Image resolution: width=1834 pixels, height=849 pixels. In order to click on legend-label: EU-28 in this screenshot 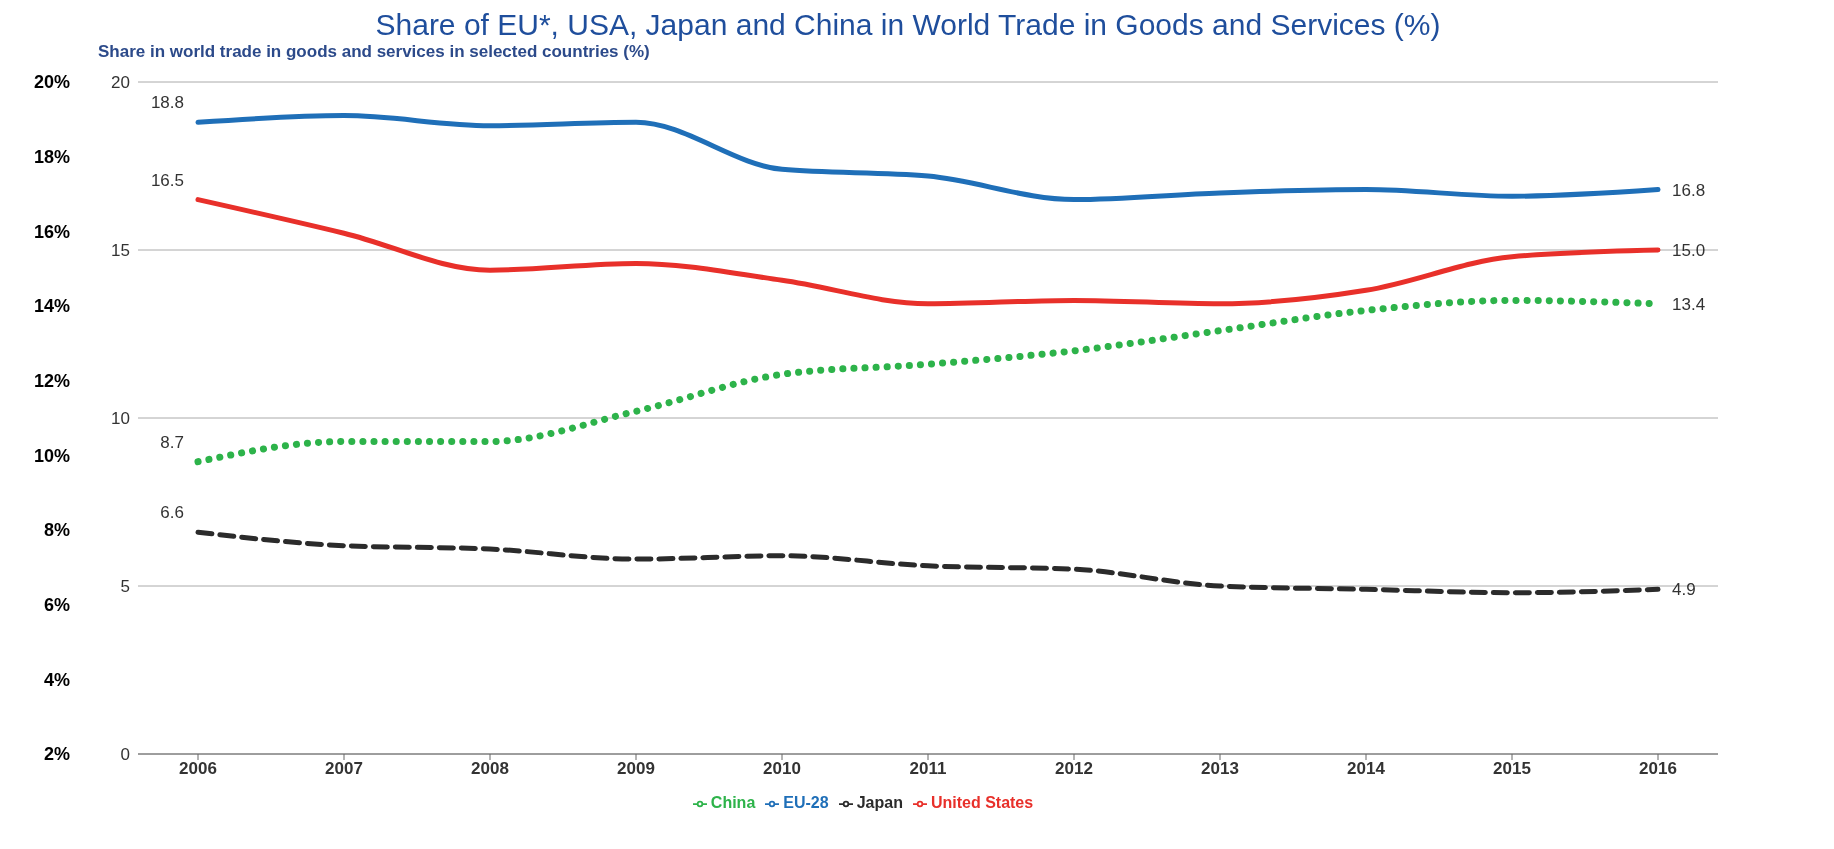, I will do `click(806, 802)`.